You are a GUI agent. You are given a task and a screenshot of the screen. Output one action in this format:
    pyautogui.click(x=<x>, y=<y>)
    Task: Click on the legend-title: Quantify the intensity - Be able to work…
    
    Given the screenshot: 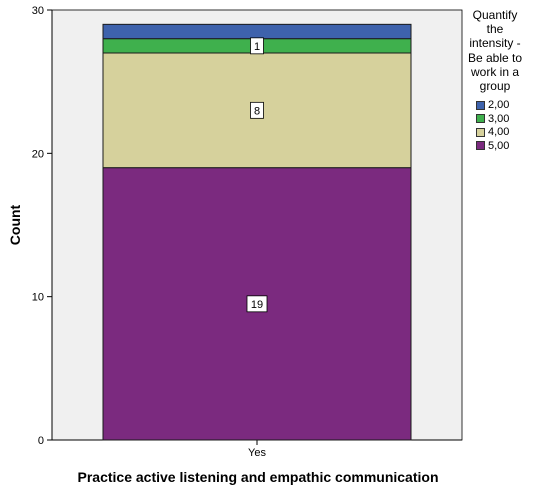 What is the action you would take?
    pyautogui.click(x=495, y=51)
    